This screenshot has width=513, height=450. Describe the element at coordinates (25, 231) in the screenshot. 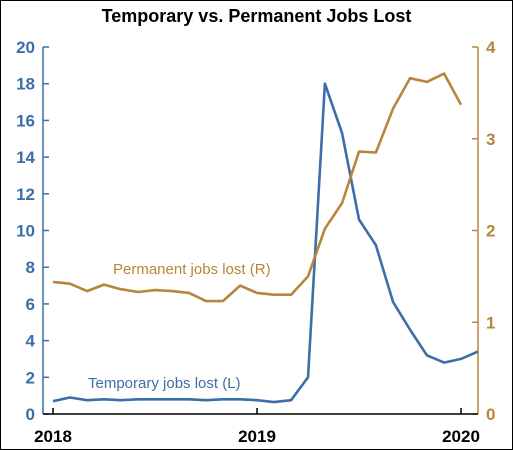

I see `left-axis-tick-label: 10` at that location.